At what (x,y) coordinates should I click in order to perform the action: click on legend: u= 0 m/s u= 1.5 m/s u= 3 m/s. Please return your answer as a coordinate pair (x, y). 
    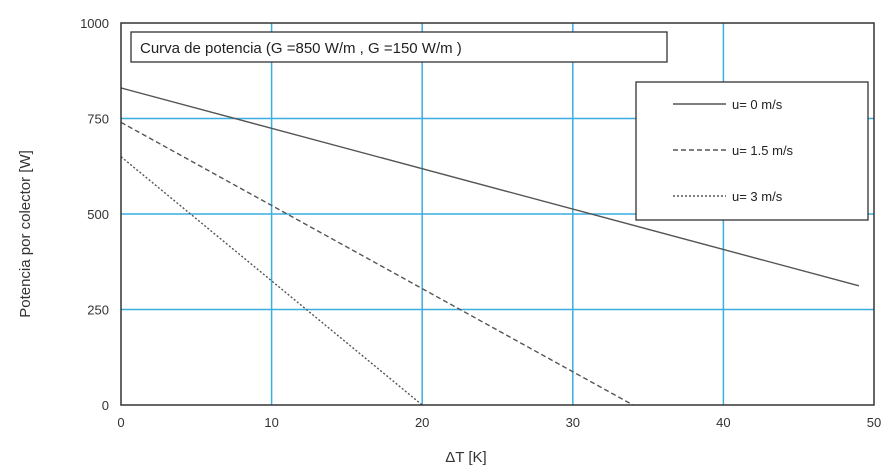
    Looking at the image, I should click on (752, 151).